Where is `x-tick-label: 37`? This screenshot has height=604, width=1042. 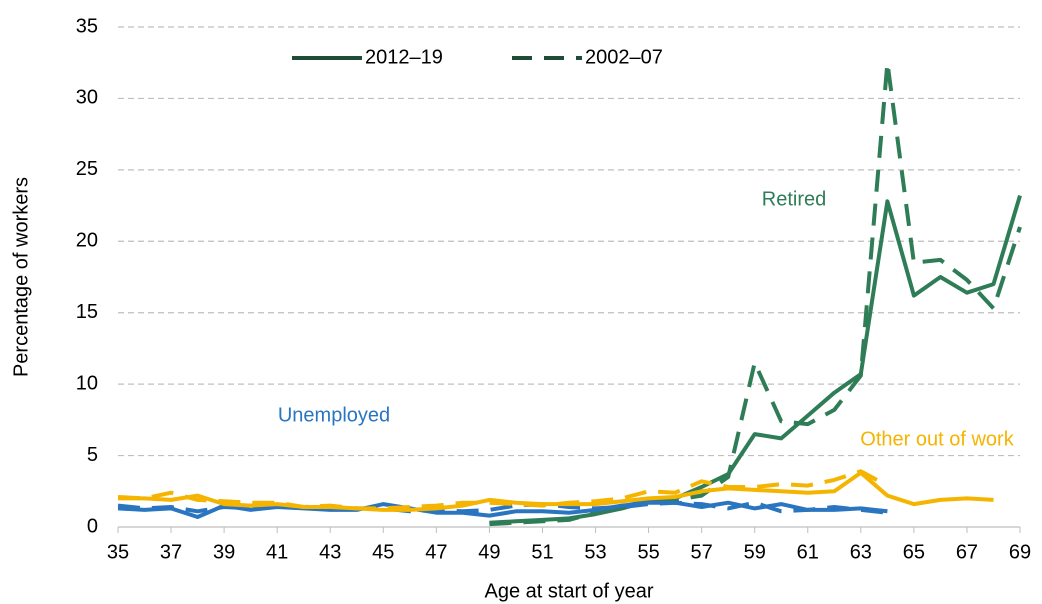 x-tick-label: 37 is located at coordinates (171, 552).